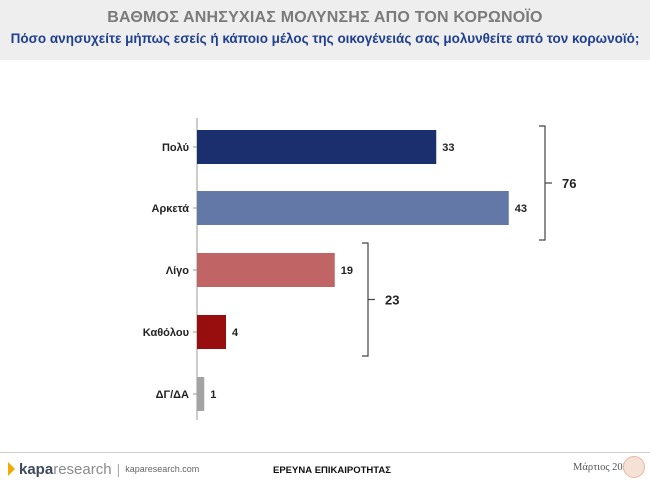 The width and height of the screenshot is (650, 484). I want to click on kapa-research-logo: kapa research | kaparesearch.com, so click(103, 469).